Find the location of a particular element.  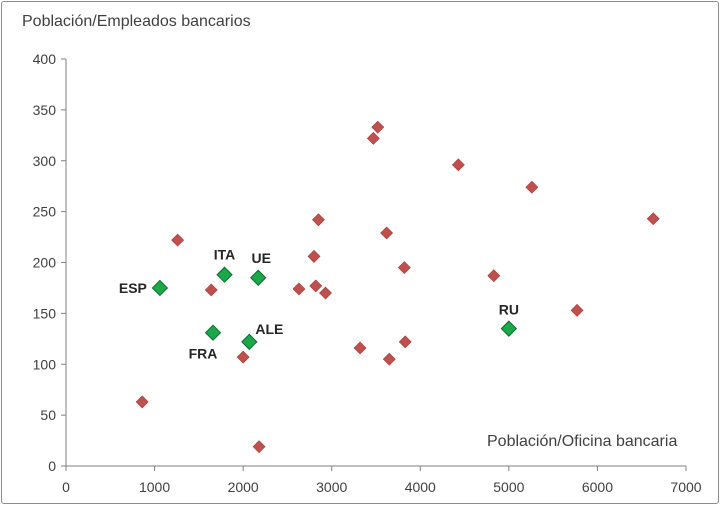

x-axis-title: Población/Oficina bancaria is located at coordinates (582, 441).